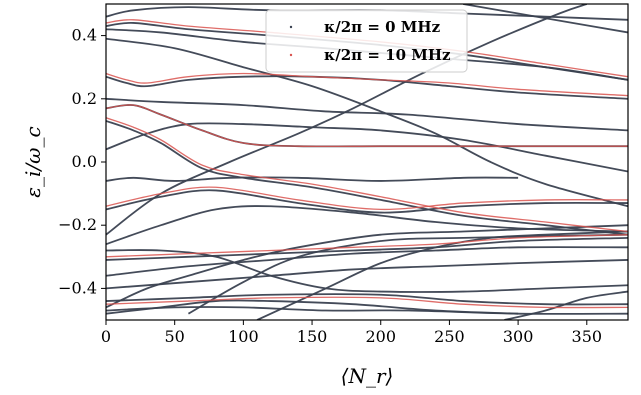 The width and height of the screenshot is (641, 395). I want to click on x-tick-label: 50, so click(175, 336).